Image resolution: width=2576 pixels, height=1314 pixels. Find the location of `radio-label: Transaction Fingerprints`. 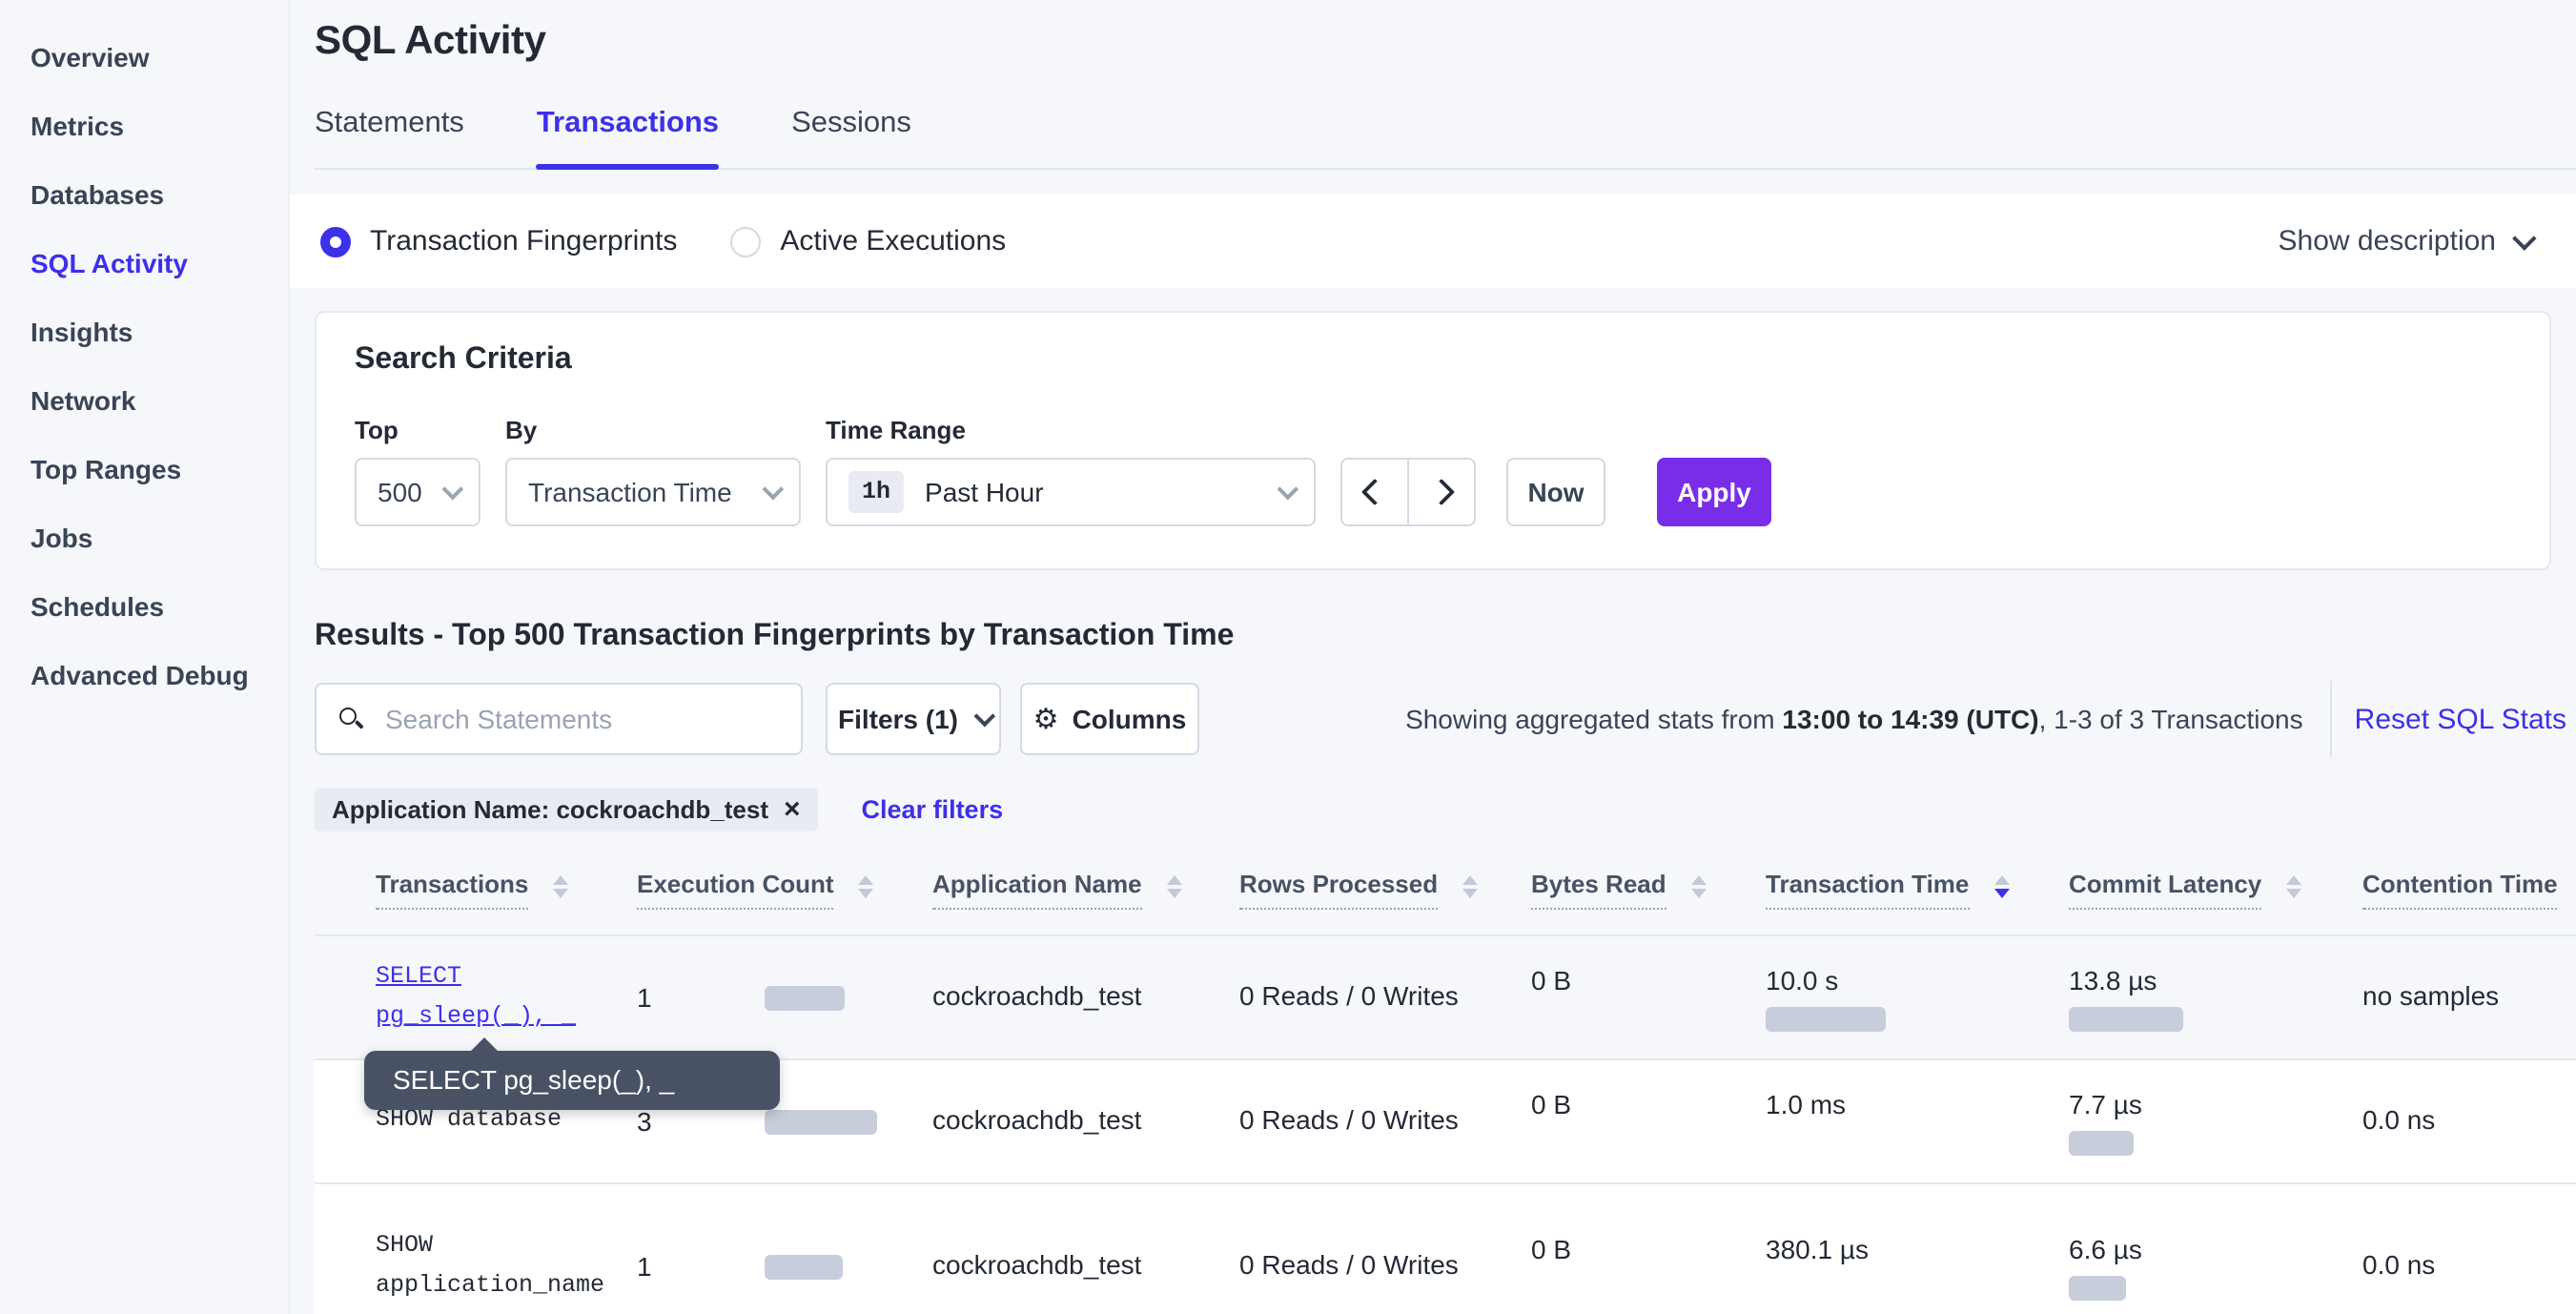

radio-label: Transaction Fingerprints is located at coordinates (524, 241).